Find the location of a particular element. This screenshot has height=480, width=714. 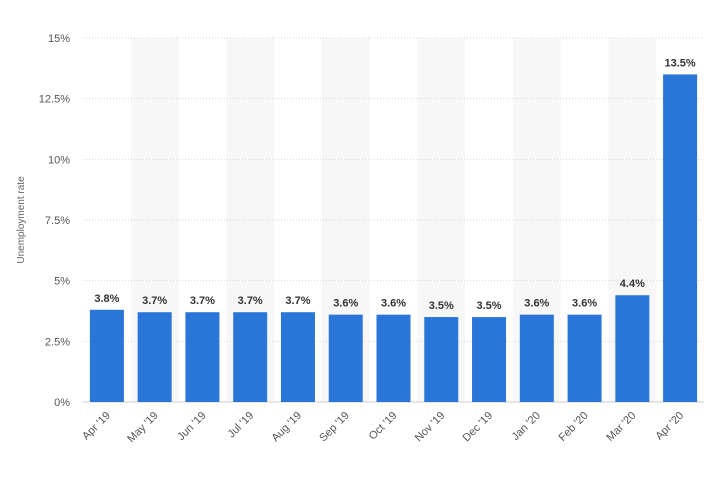

y-tick-label: 15% is located at coordinates (59, 39).